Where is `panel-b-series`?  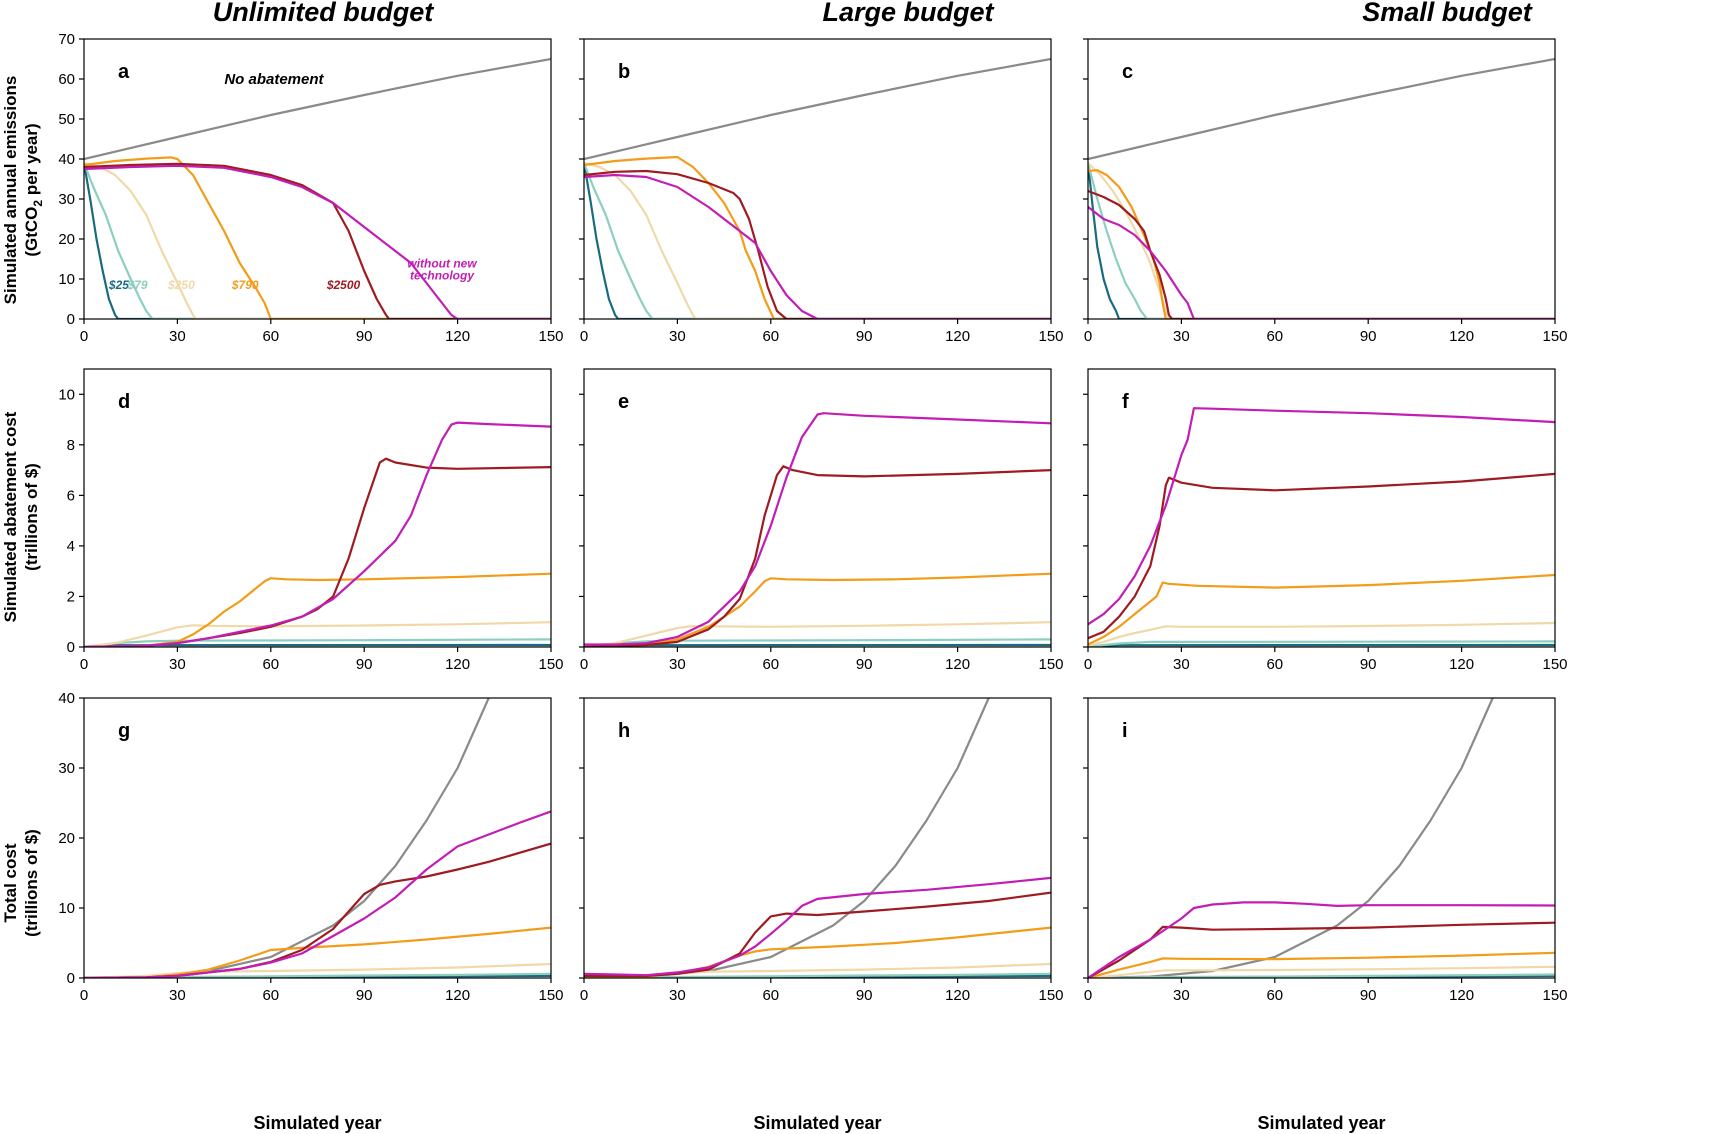 panel-b-series is located at coordinates (817, 188).